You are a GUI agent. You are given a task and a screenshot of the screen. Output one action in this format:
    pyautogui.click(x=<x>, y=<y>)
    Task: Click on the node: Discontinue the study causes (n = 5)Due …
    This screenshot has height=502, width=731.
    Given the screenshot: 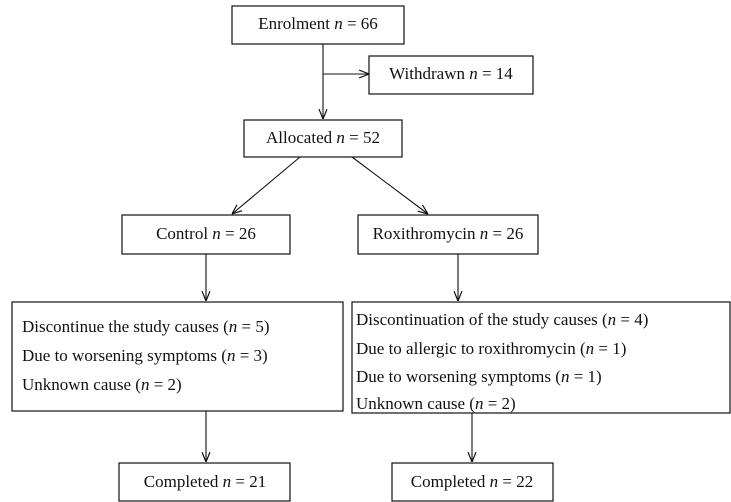 What is the action you would take?
    pyautogui.click(x=177, y=356)
    